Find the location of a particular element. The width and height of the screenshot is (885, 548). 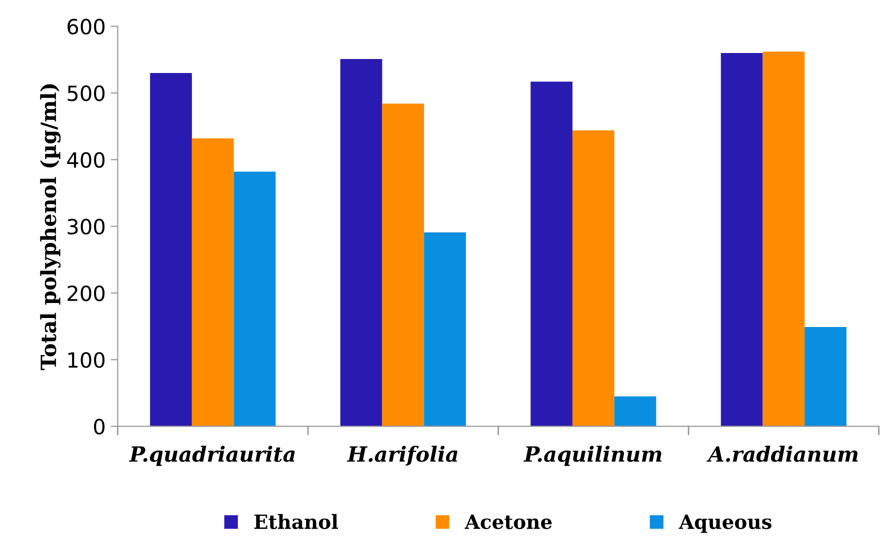

y-tick-label: 600 is located at coordinates (86, 26).